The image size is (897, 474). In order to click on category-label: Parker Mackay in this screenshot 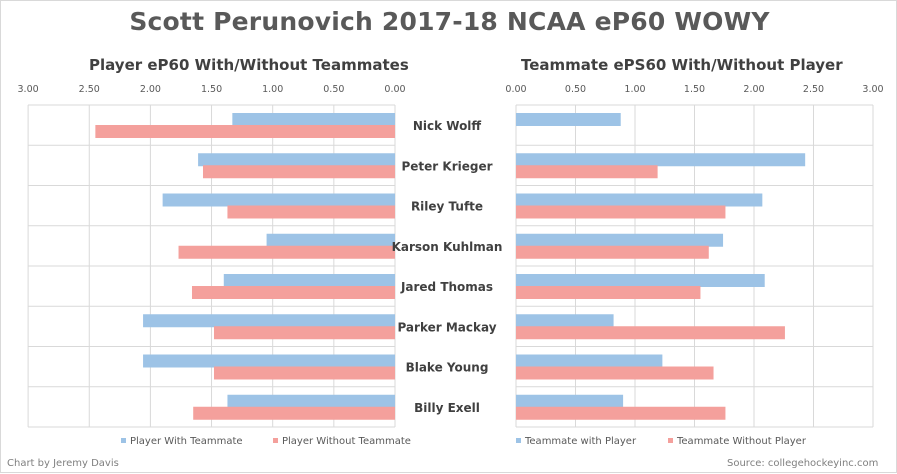, I will do `click(446, 327)`.